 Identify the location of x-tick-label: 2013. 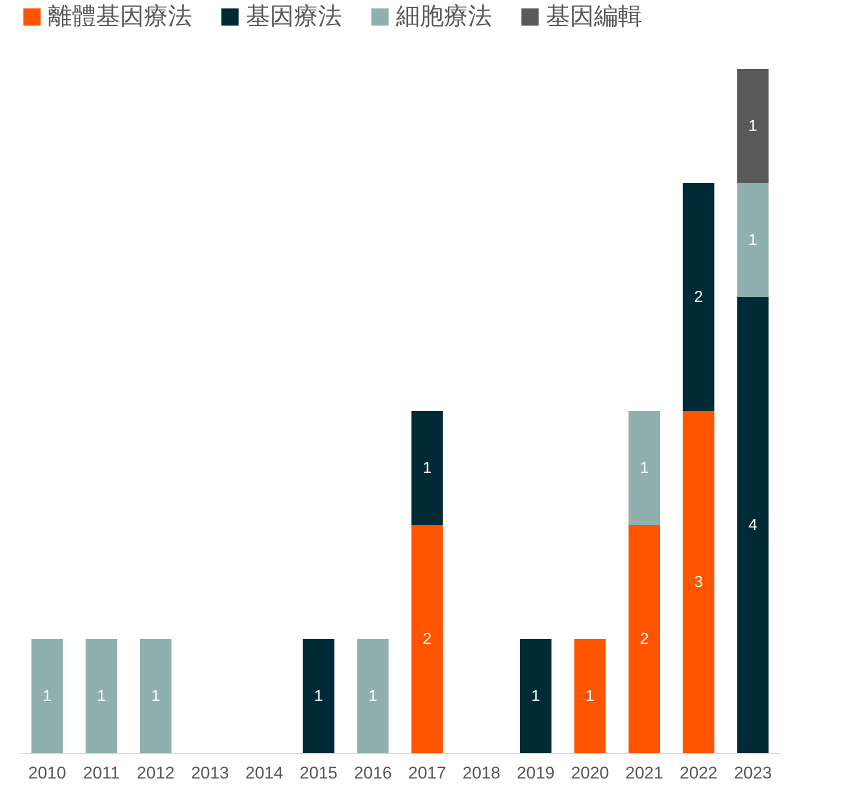
(210, 773).